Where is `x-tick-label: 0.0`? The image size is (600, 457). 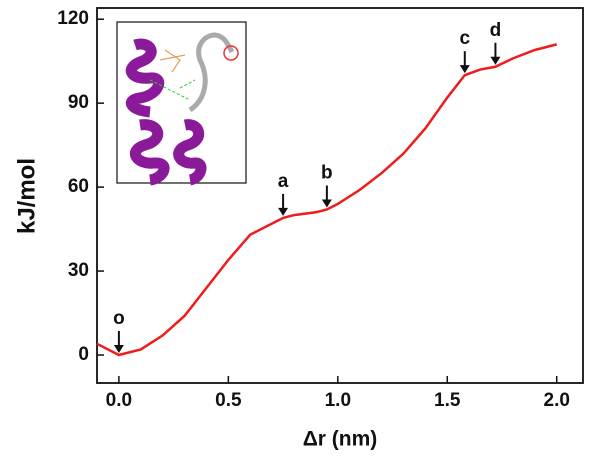
x-tick-label: 0.0 is located at coordinates (119, 400).